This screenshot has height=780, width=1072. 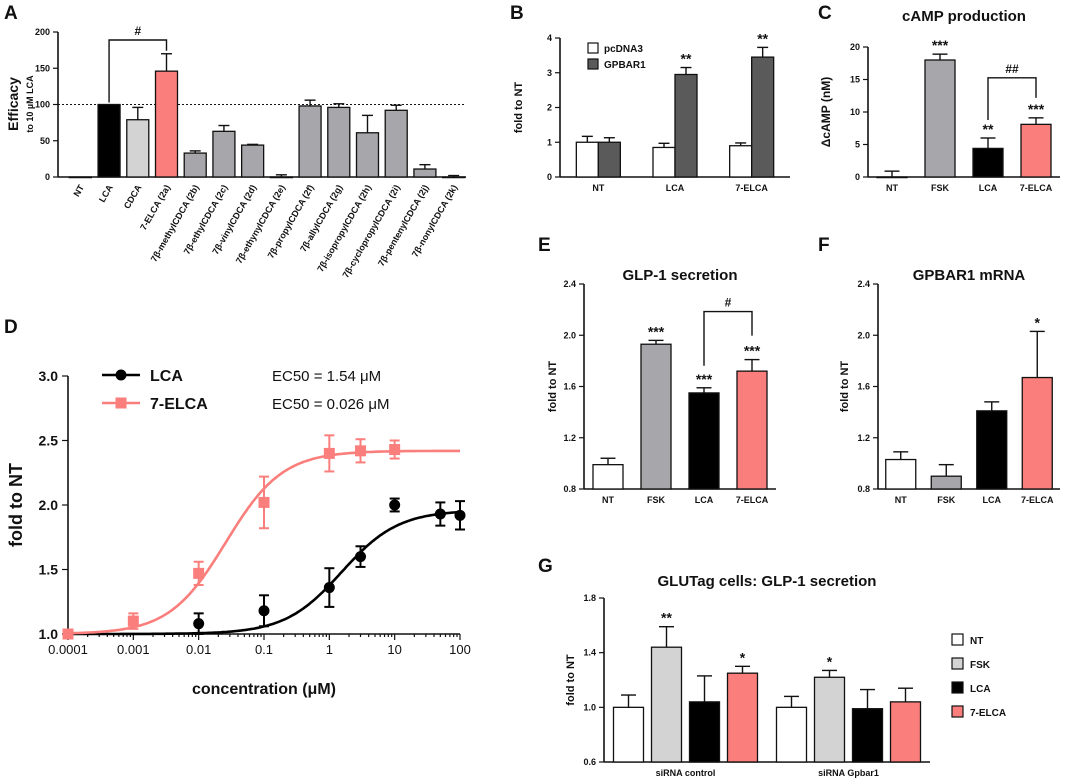 I want to click on y-tick-label: 2.0, so click(x=49, y=505).